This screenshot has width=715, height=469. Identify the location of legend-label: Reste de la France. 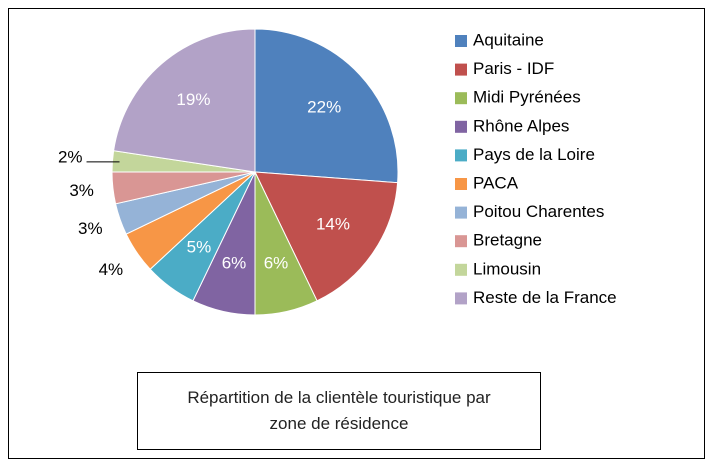
(545, 297).